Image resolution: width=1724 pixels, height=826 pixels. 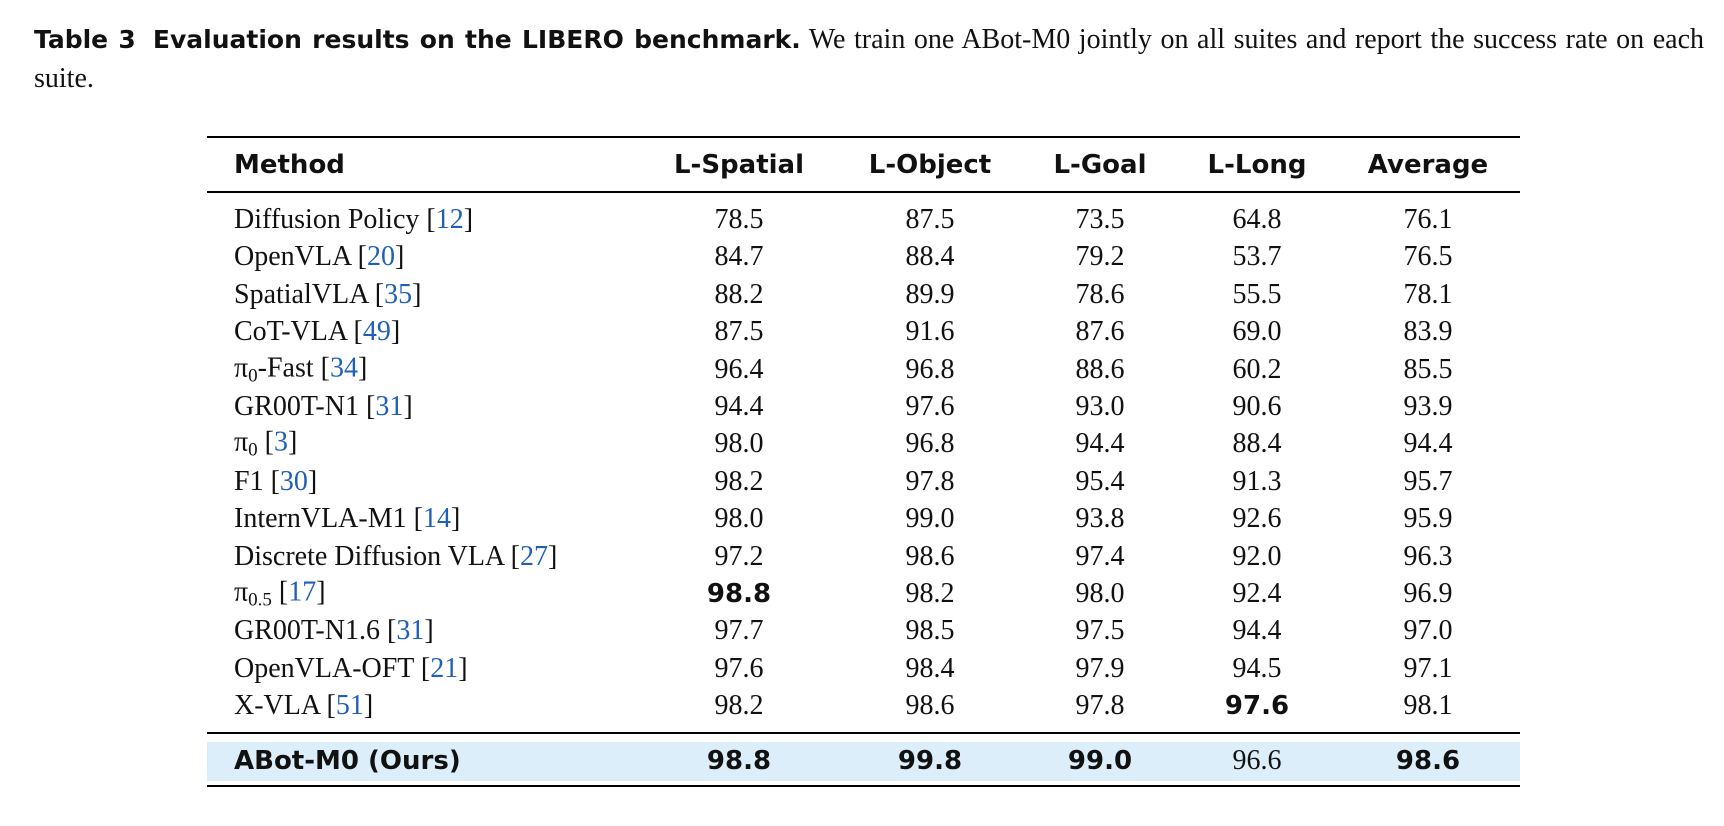 What do you see at coordinates (296, 406) in the screenshot?
I see `method-name: GR00T-N1` at bounding box center [296, 406].